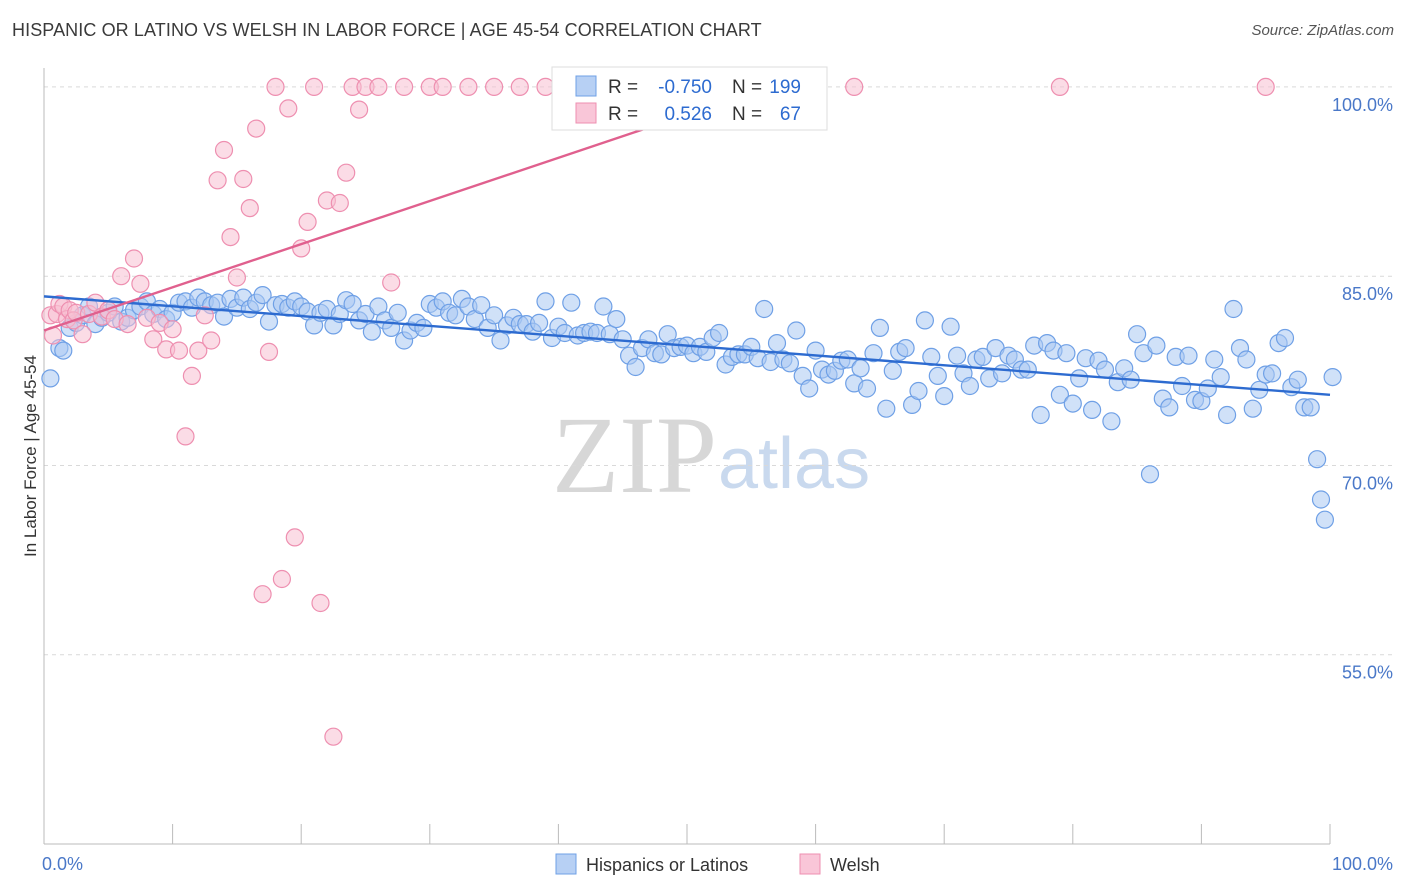 This screenshot has height=892, width=1406. I want to click on y-tick-labels: 100.0% 85.0% 70.0% 55.0%, so click(1362, 389).